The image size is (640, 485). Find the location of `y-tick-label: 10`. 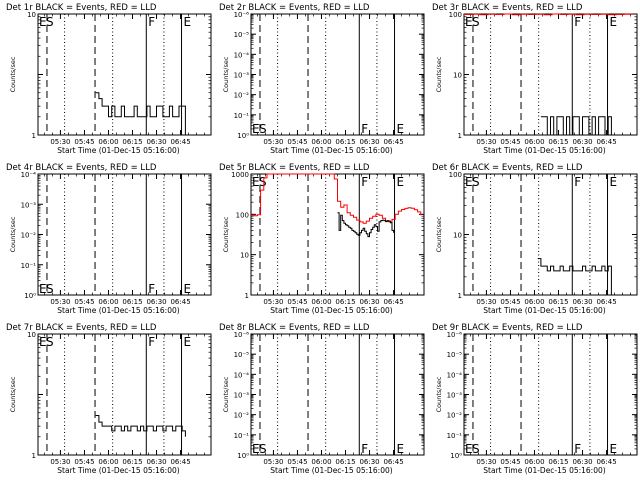

y-tick-label: 10 is located at coordinates (244, 256).